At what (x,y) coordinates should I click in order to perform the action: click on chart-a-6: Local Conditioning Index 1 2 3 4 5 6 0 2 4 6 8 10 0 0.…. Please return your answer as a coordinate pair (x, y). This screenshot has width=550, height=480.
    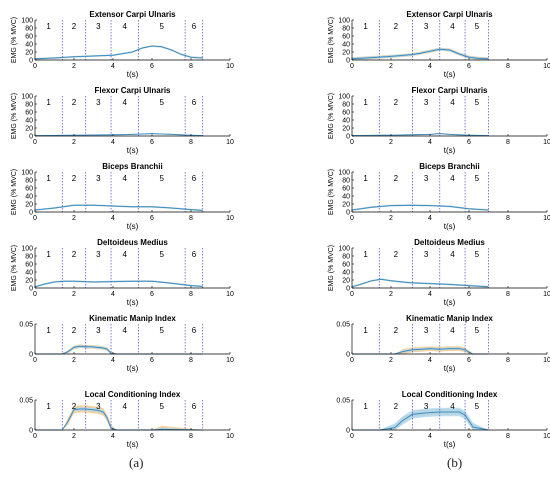
    Looking at the image, I should click on (126, 419).